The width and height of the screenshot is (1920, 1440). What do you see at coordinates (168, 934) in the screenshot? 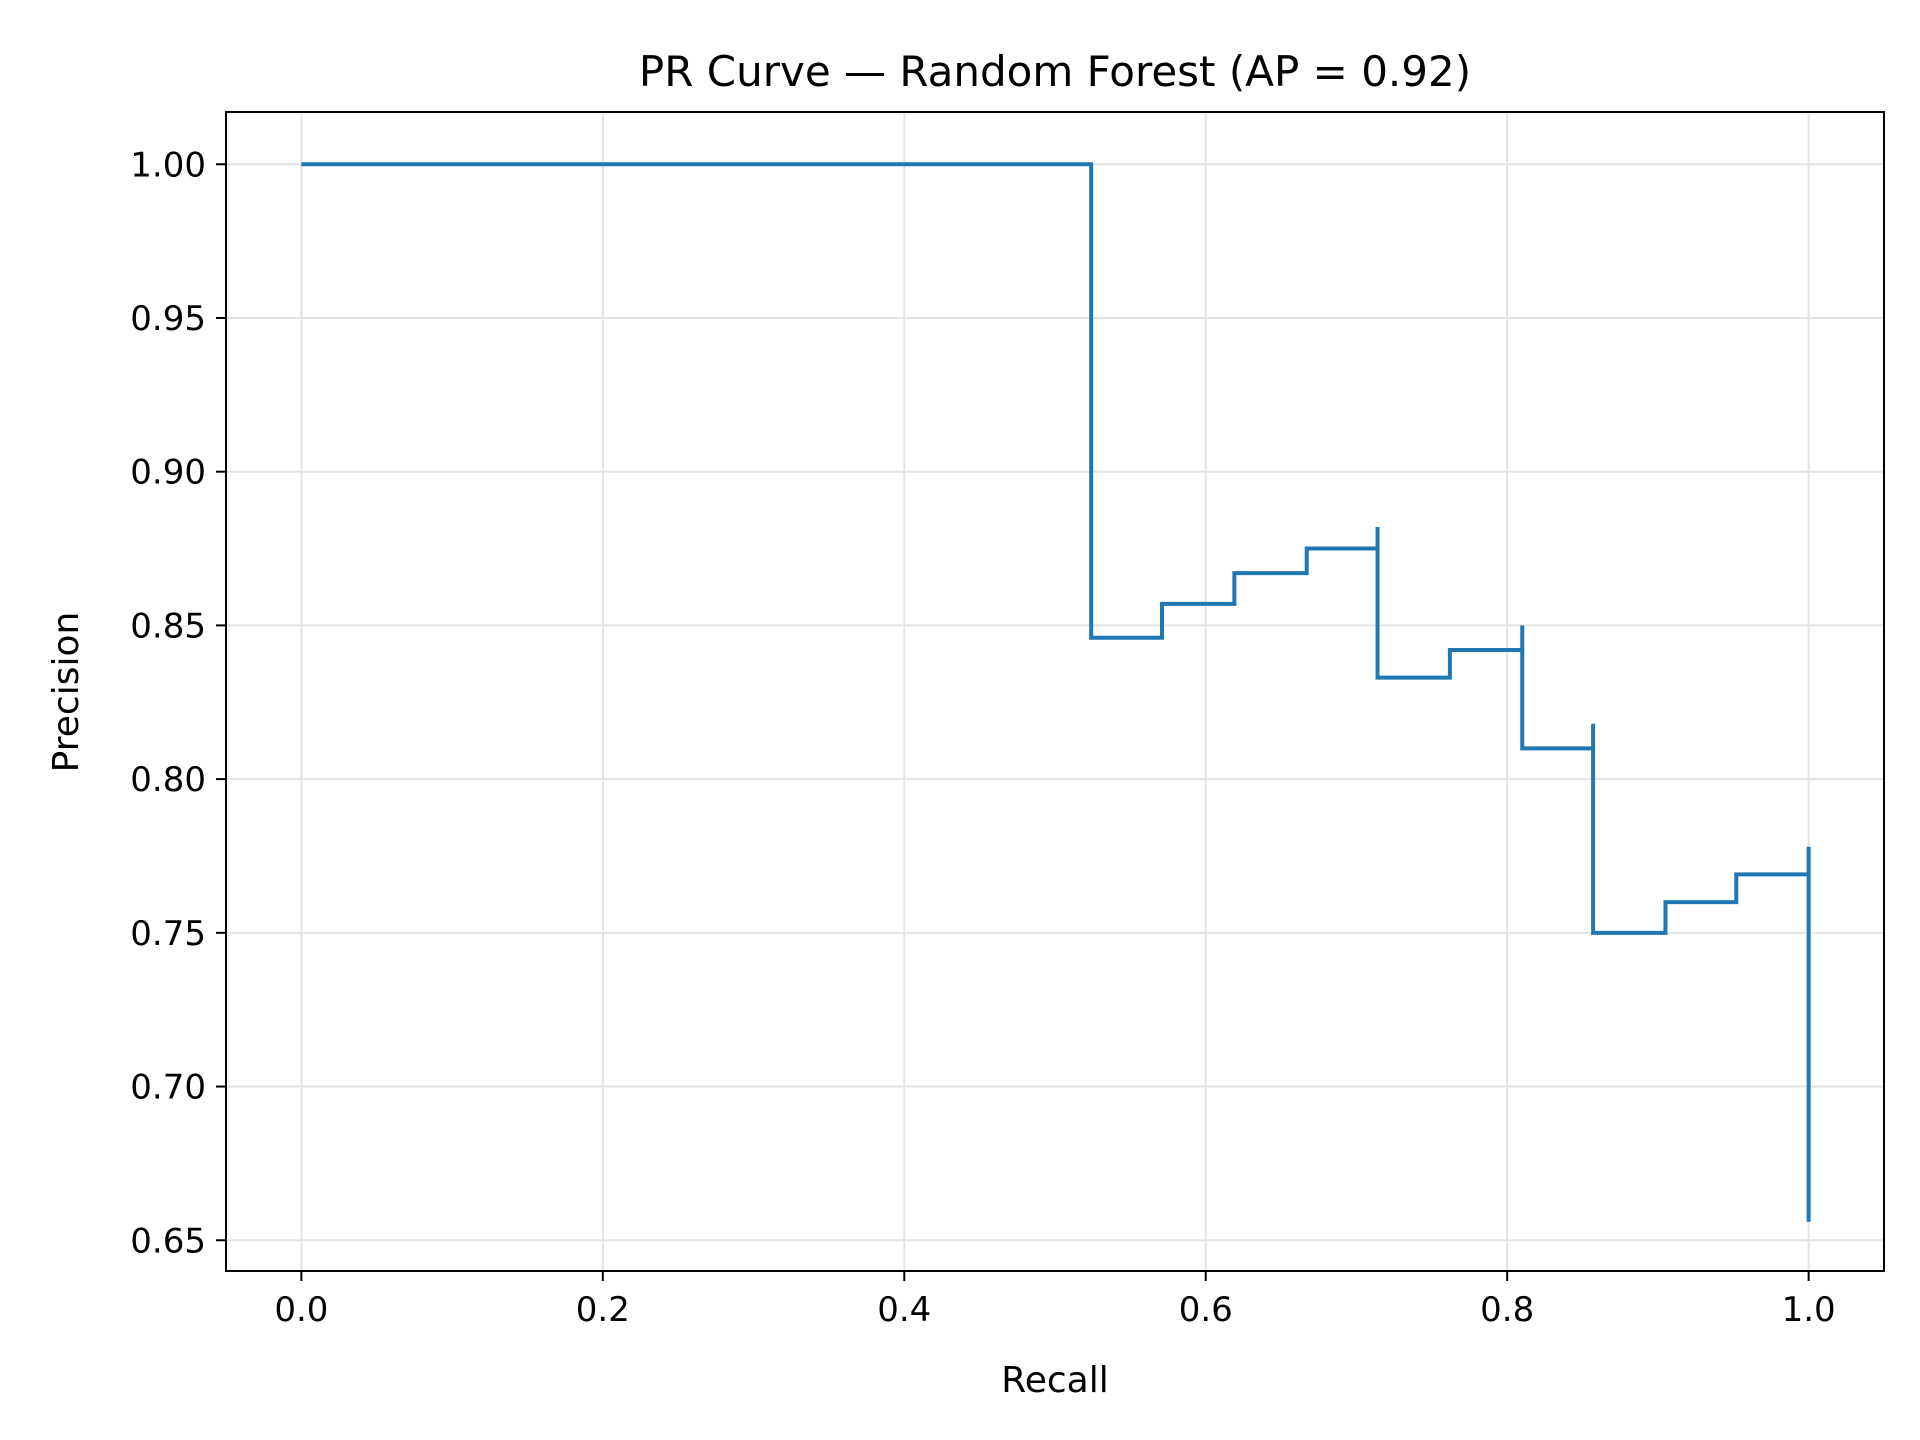
I see `y-tick-label: 0.75` at bounding box center [168, 934].